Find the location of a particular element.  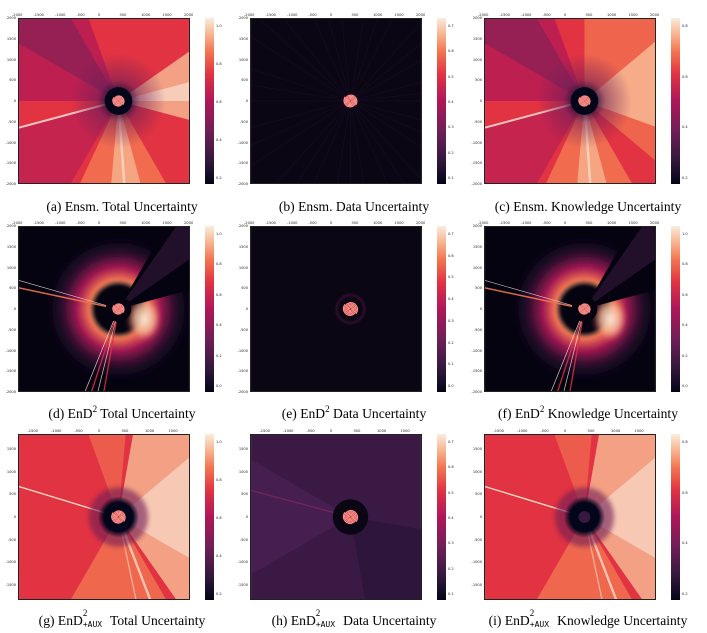

caption-d: (d) EnD2 Total Uncertainty is located at coordinates (122, 413).